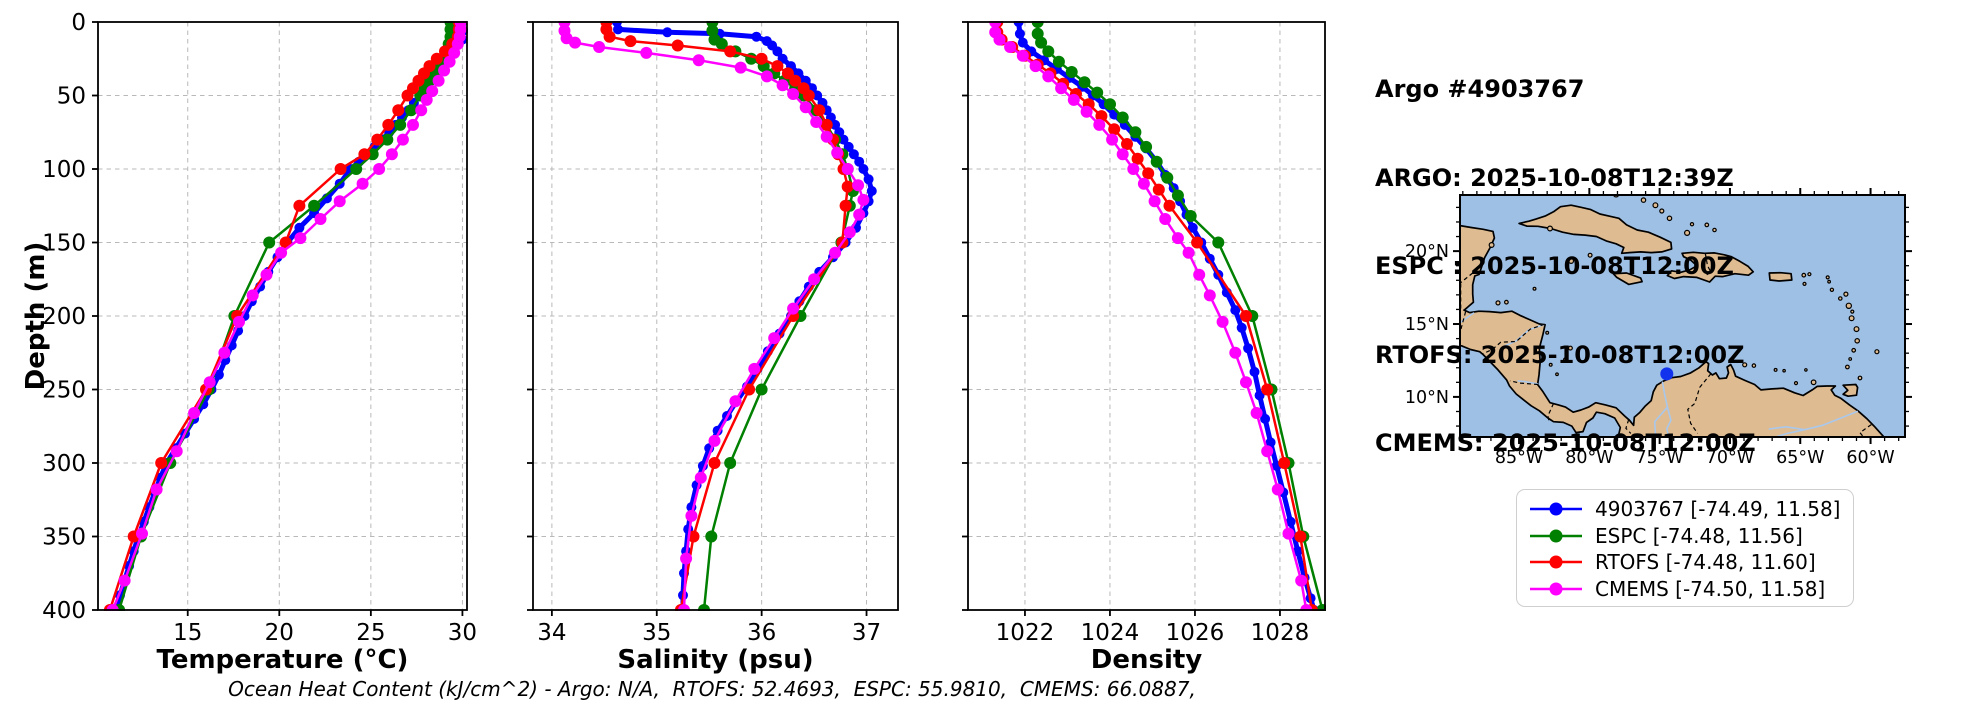  What do you see at coordinates (1730, 458) in the screenshot?
I see `svg-text: 70°W` at bounding box center [1730, 458].